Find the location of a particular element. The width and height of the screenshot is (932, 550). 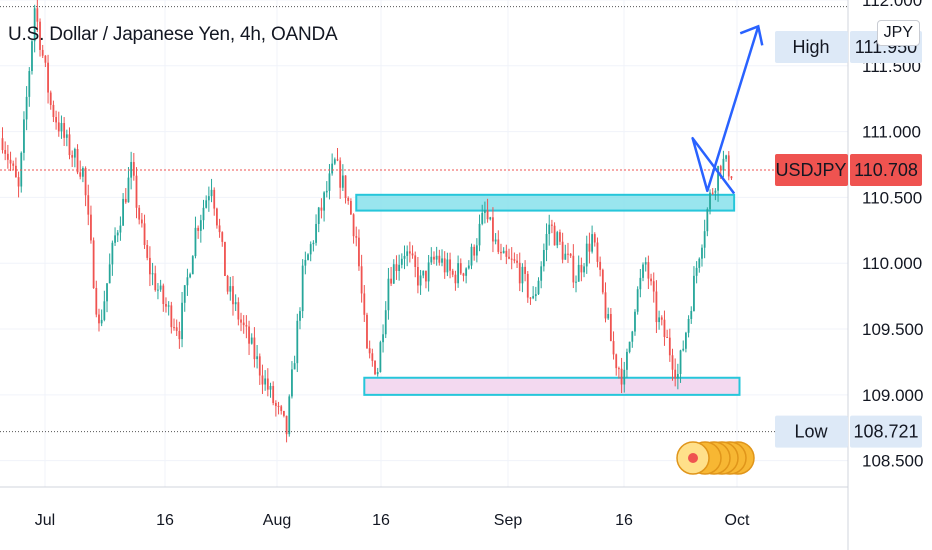

time-tick-label: 16 is located at coordinates (165, 520).